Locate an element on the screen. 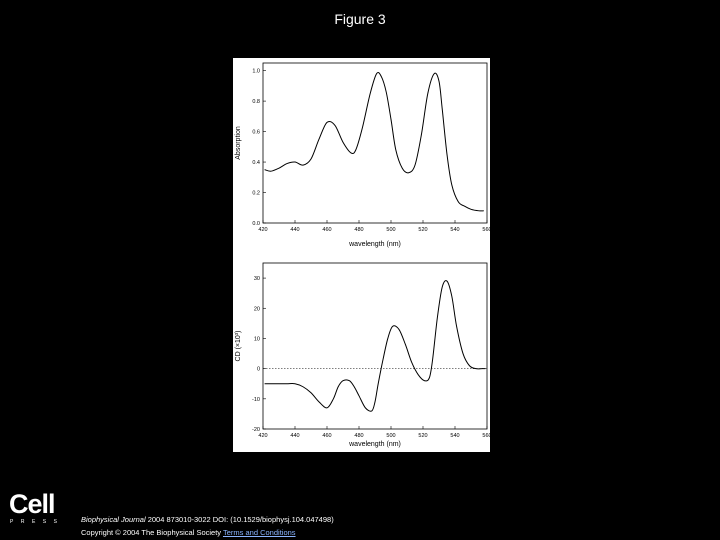 Image resolution: width=720 pixels, height=540 pixels. cd-plot-frame is located at coordinates (375, 346).